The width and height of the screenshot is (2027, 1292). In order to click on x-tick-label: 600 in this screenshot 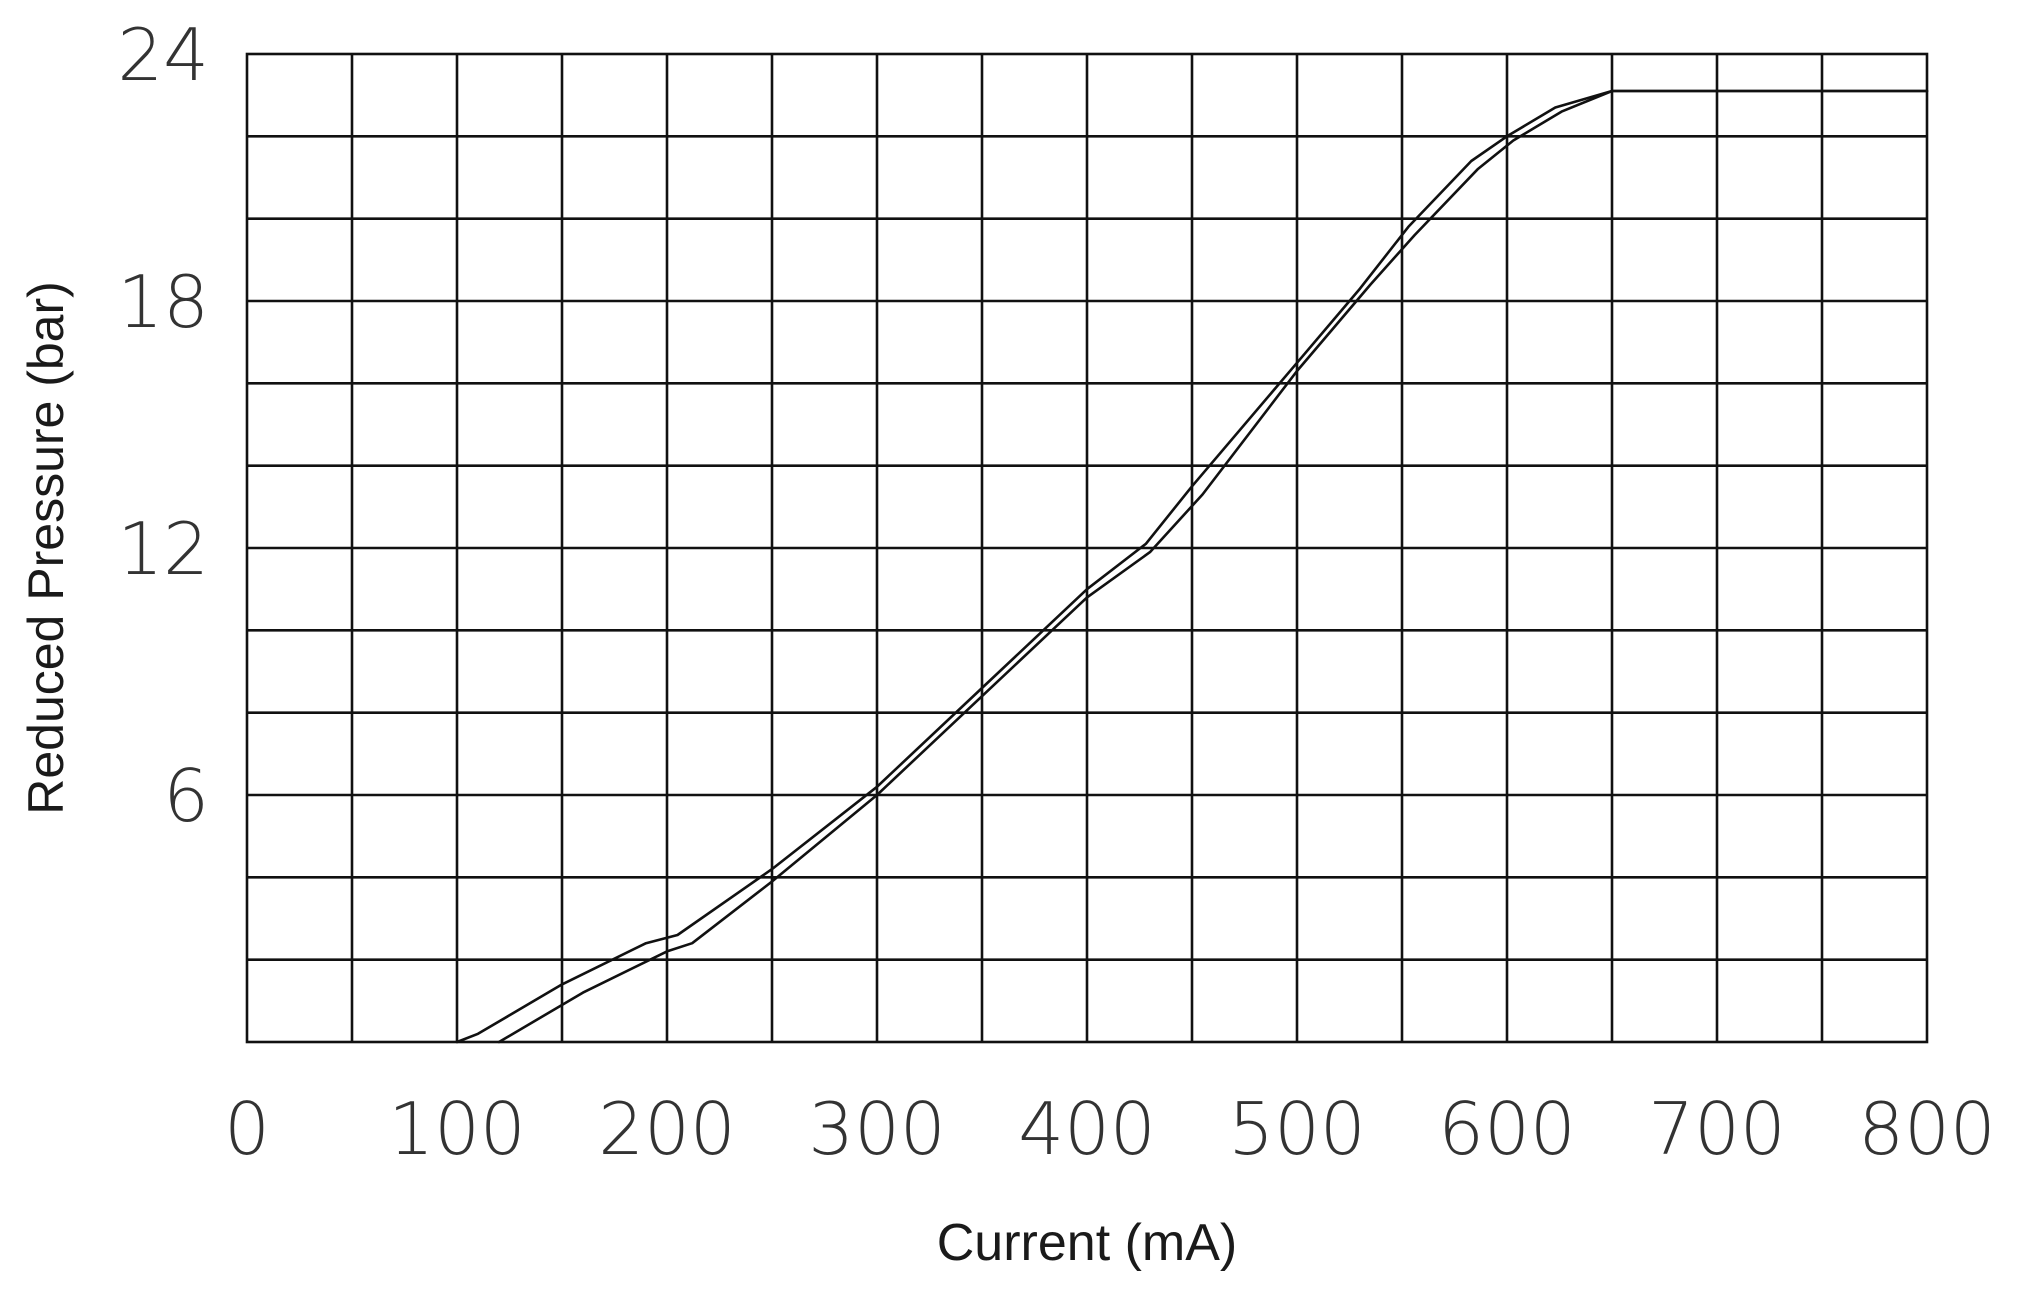, I will do `click(1506, 1129)`.